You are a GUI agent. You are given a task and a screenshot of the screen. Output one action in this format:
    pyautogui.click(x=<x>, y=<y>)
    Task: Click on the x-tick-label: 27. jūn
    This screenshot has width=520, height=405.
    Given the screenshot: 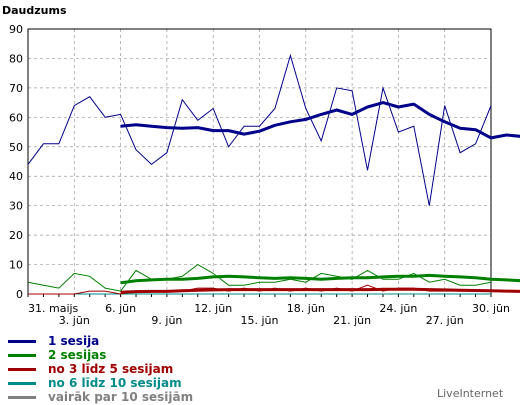 What is the action you would take?
    pyautogui.click(x=445, y=320)
    